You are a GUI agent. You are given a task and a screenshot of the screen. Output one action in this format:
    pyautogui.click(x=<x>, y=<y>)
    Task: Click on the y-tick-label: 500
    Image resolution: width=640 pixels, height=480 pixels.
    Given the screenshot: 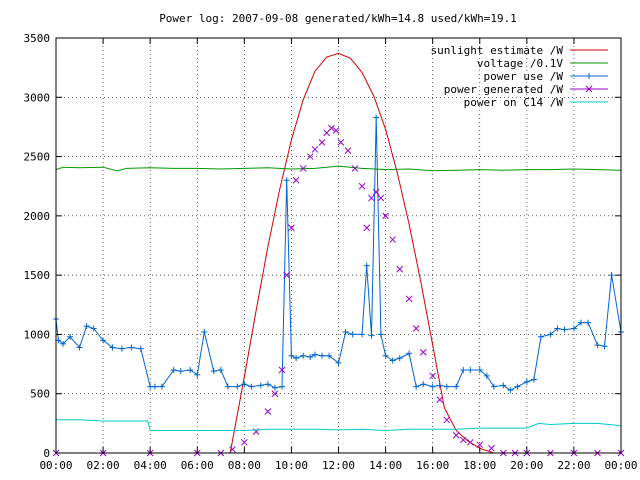 What is the action you would take?
    pyautogui.click(x=40, y=394)
    